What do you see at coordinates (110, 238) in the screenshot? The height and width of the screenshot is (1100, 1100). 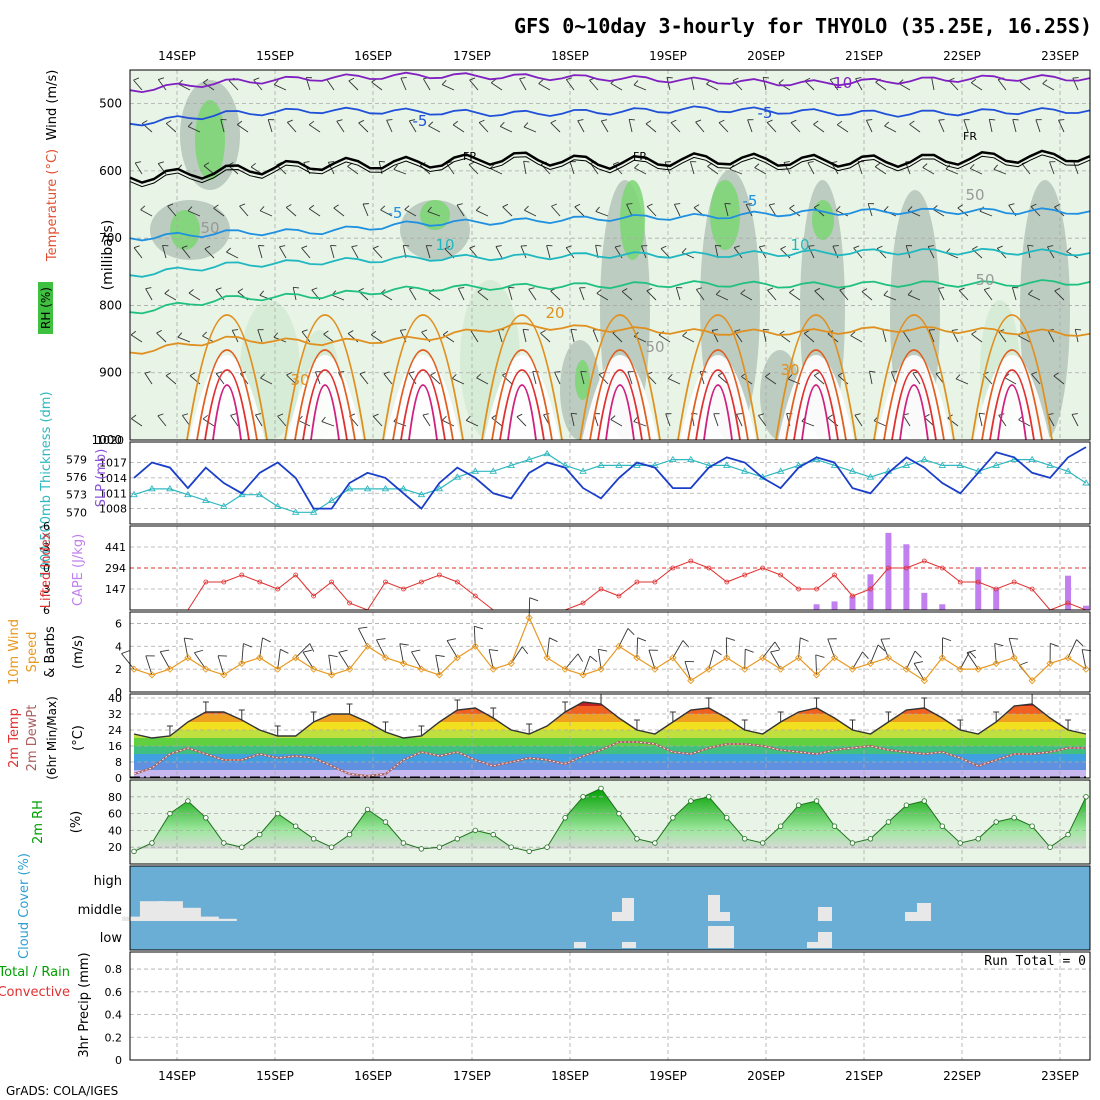 I see `pressure-tick-700: 700` at bounding box center [110, 238].